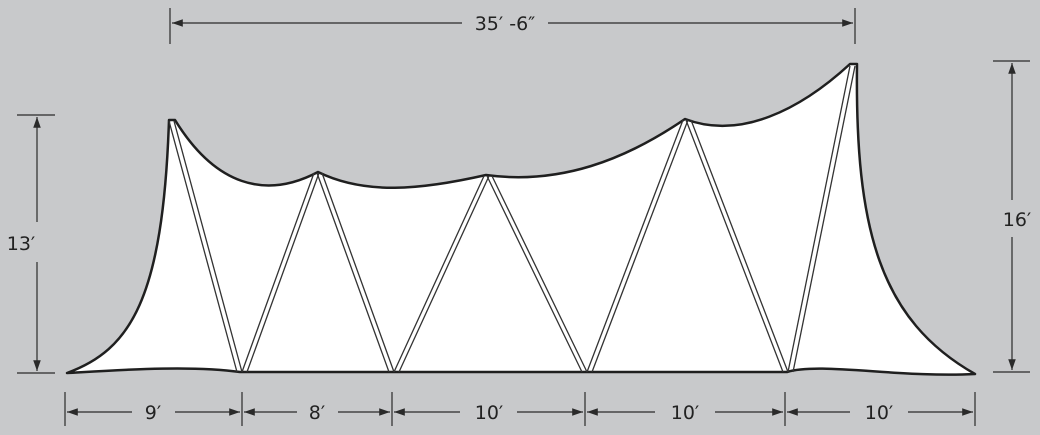 This screenshot has width=1040, height=435. Describe the element at coordinates (317, 413) in the screenshot. I see `segment-2-label: 8′` at that location.